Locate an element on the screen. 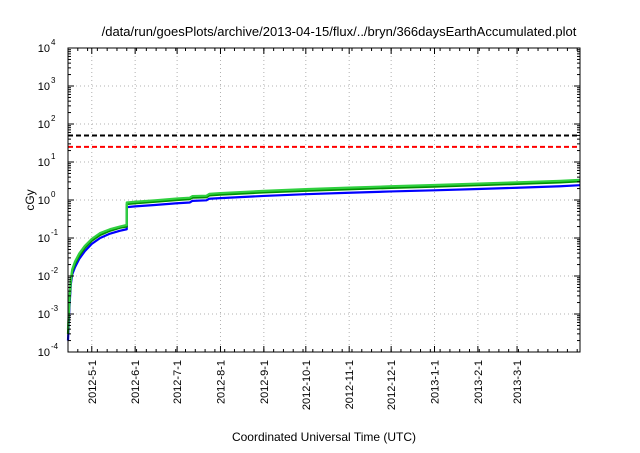 The width and height of the screenshot is (640, 453). x-tick-label: 2013-1-1 is located at coordinates (436, 382).